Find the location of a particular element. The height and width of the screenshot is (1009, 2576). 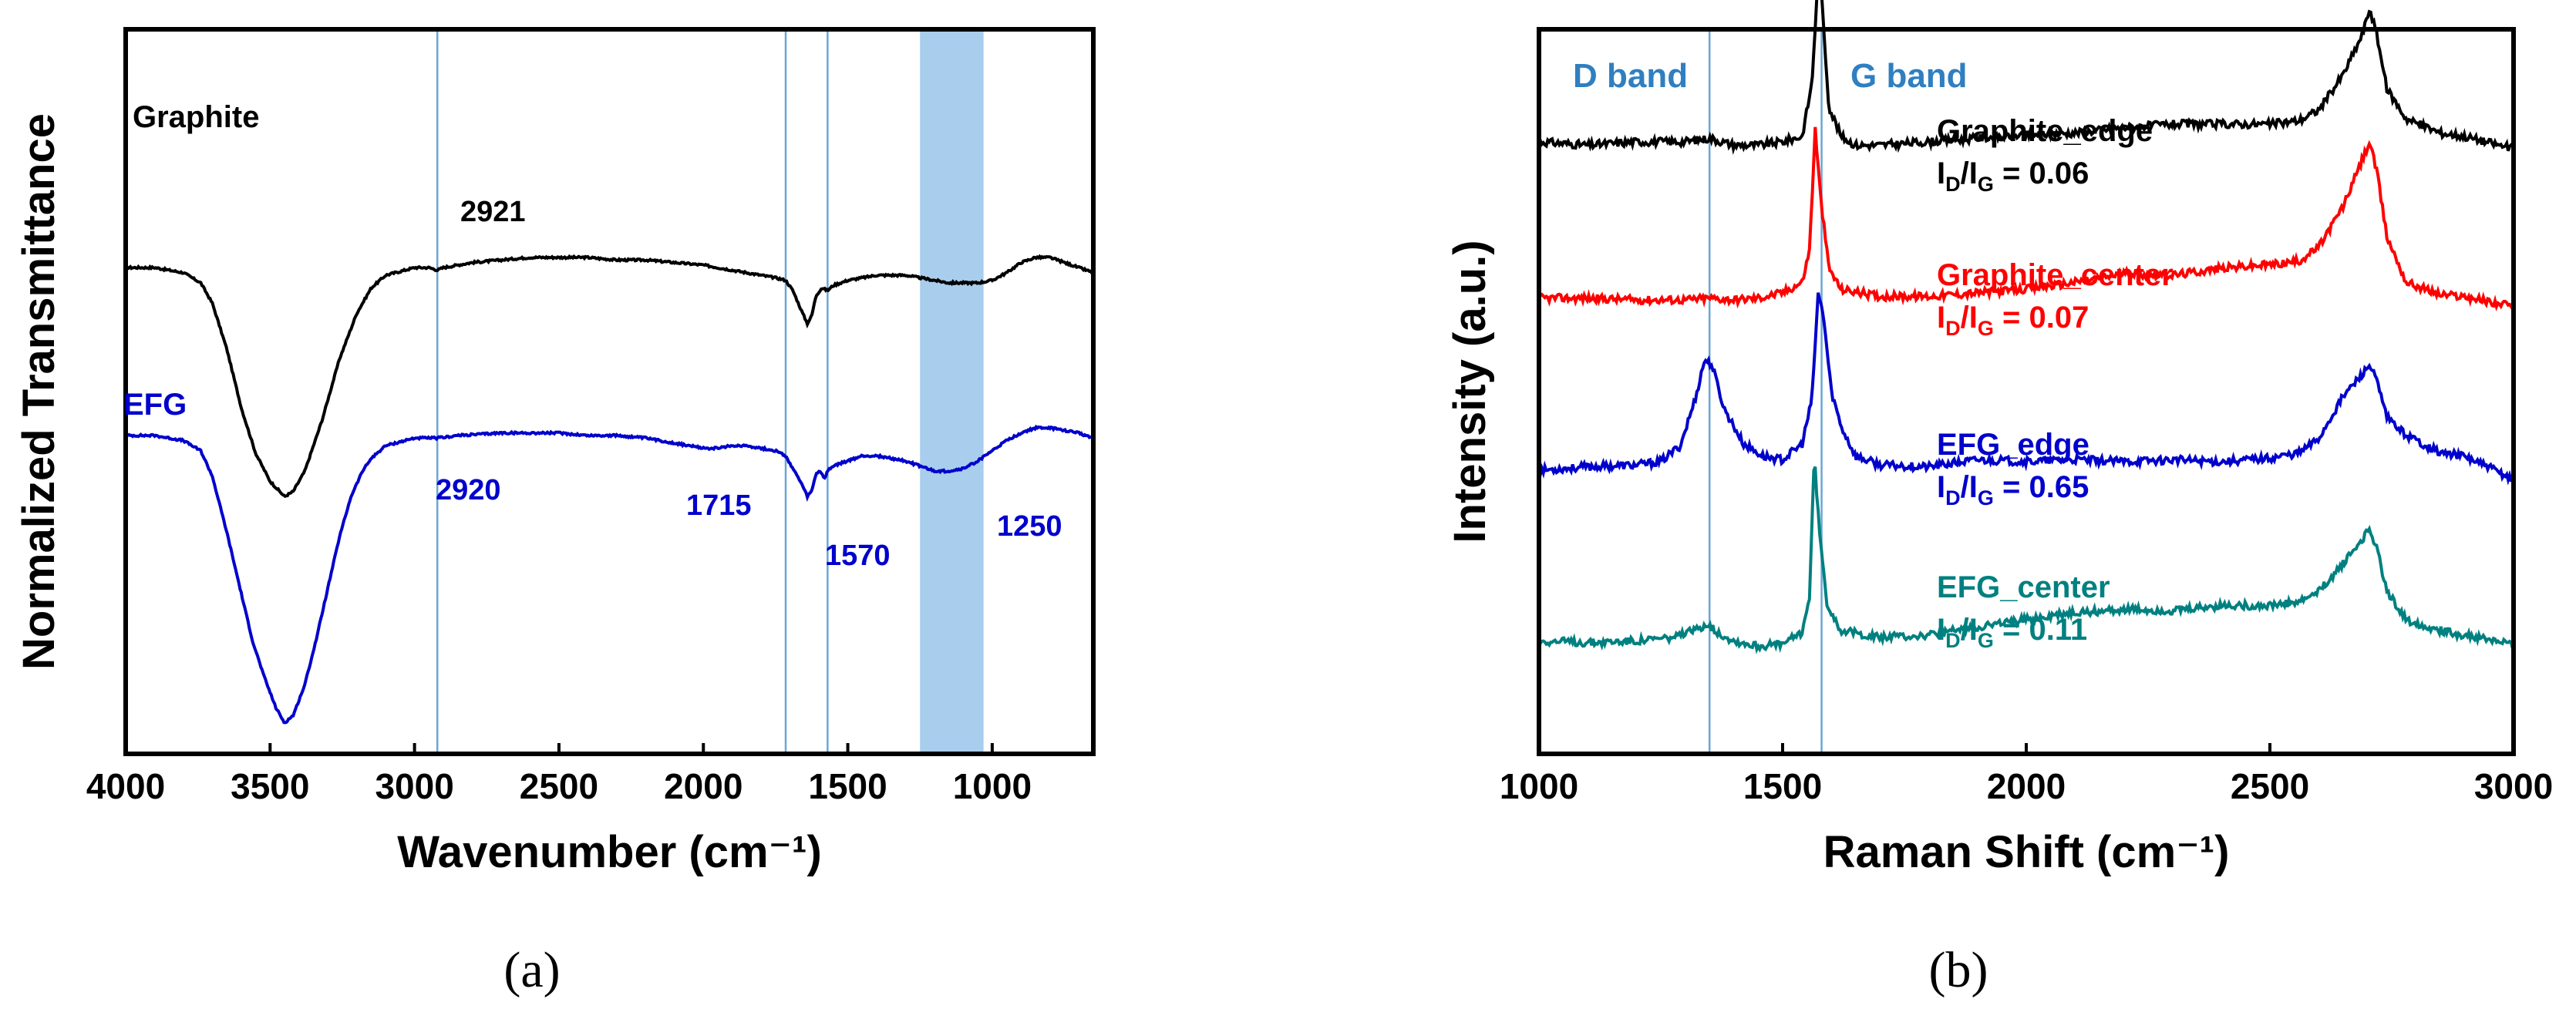

ratio-label: ID/IG = 0.65 is located at coordinates (2013, 490).